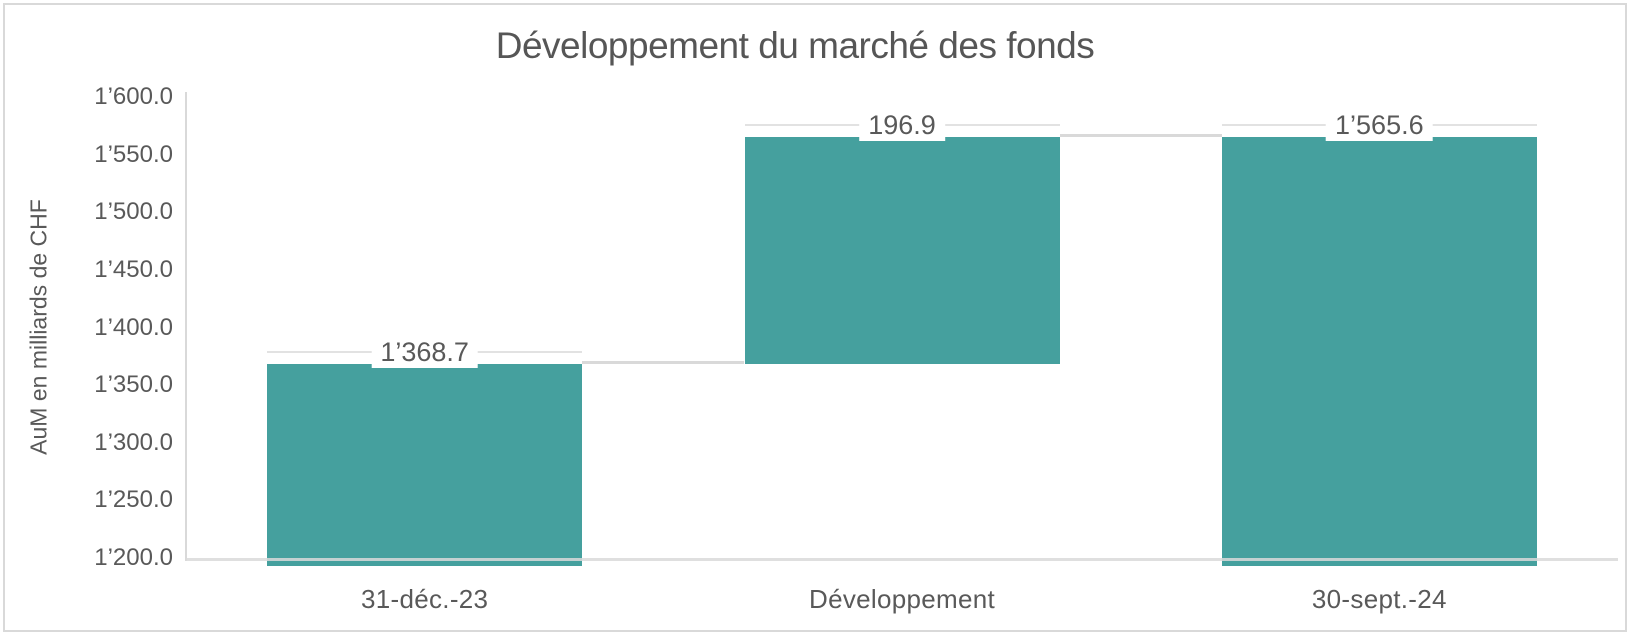 This screenshot has width=1630, height=635. I want to click on y-axis-tick-label: 1’250.0, so click(133, 500).